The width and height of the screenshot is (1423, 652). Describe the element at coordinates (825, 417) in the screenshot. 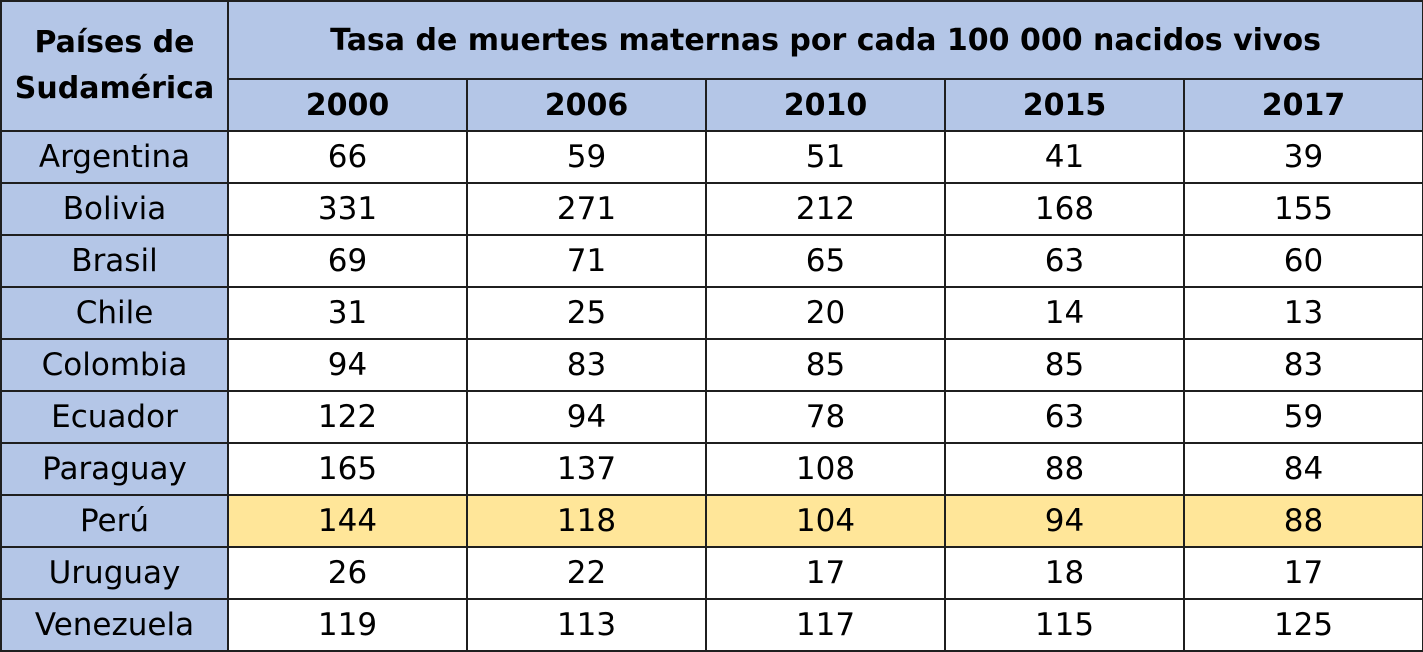

I see `value-cell: 78` at that location.